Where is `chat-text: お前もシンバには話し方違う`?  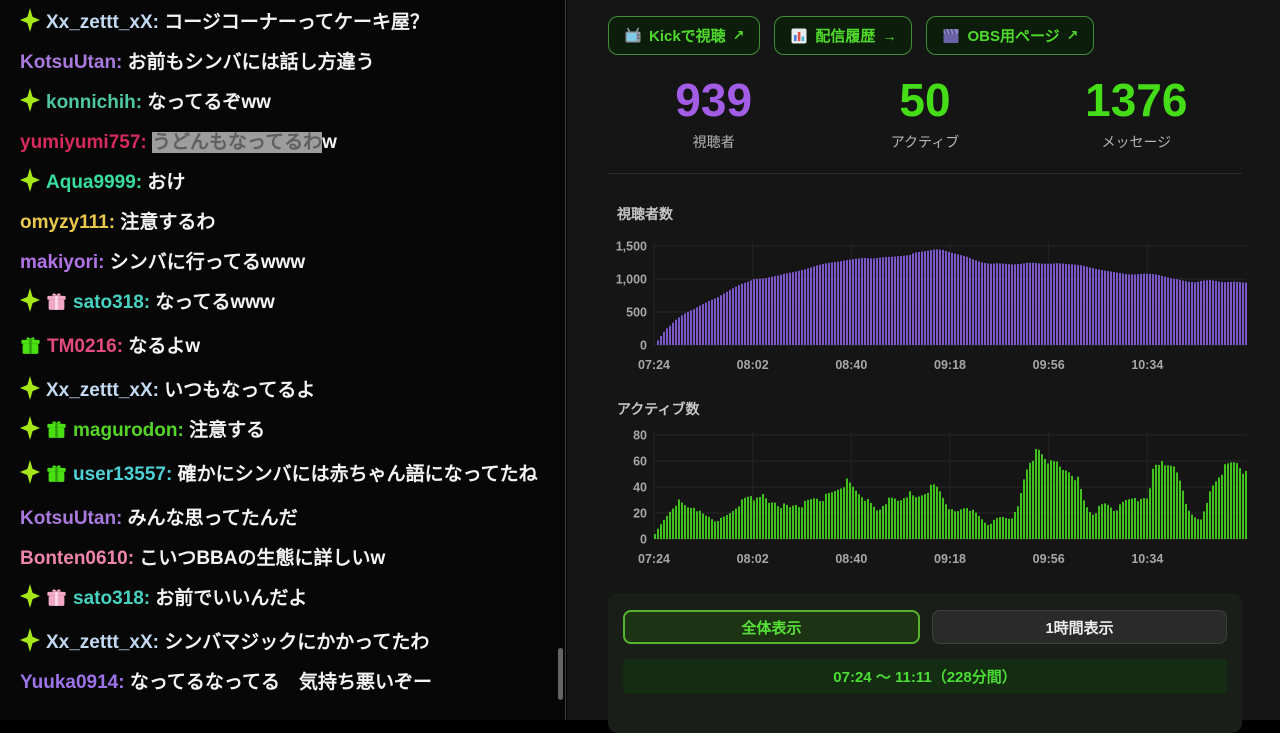 chat-text: お前もシンバには話し方違う is located at coordinates (251, 62).